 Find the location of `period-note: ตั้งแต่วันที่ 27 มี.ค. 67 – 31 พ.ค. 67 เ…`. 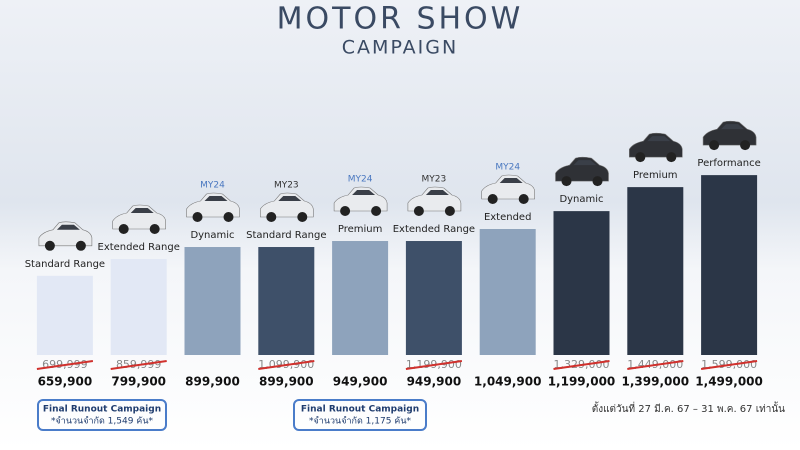

period-note: ตั้งแต่วันที่ 27 มี.ค. 67 – 31 พ.ค. 67 เ… is located at coordinates (688, 408).